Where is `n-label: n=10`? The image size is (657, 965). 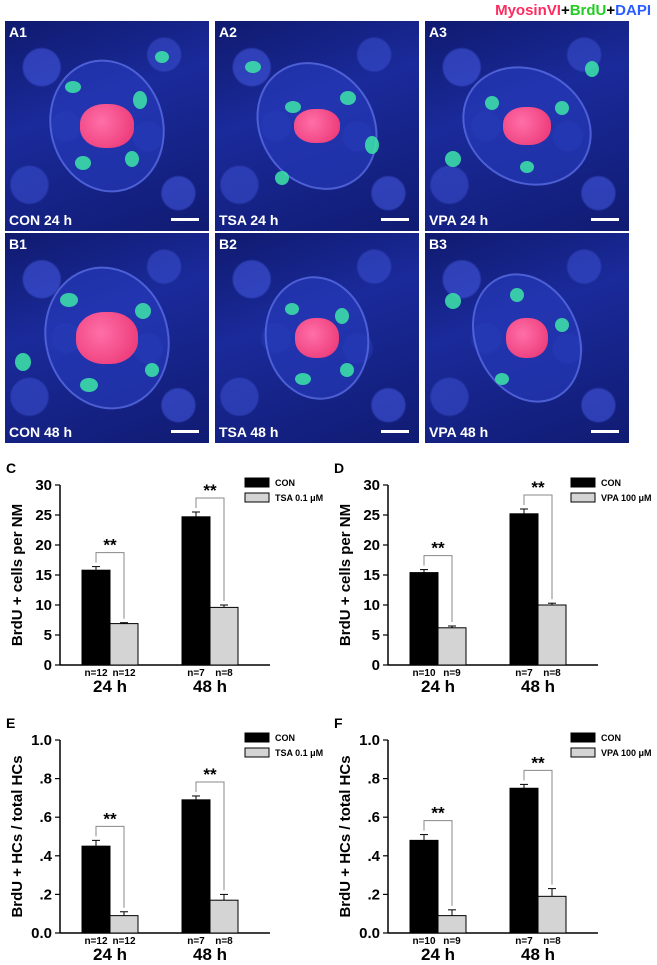 n-label: n=10 is located at coordinates (424, 673).